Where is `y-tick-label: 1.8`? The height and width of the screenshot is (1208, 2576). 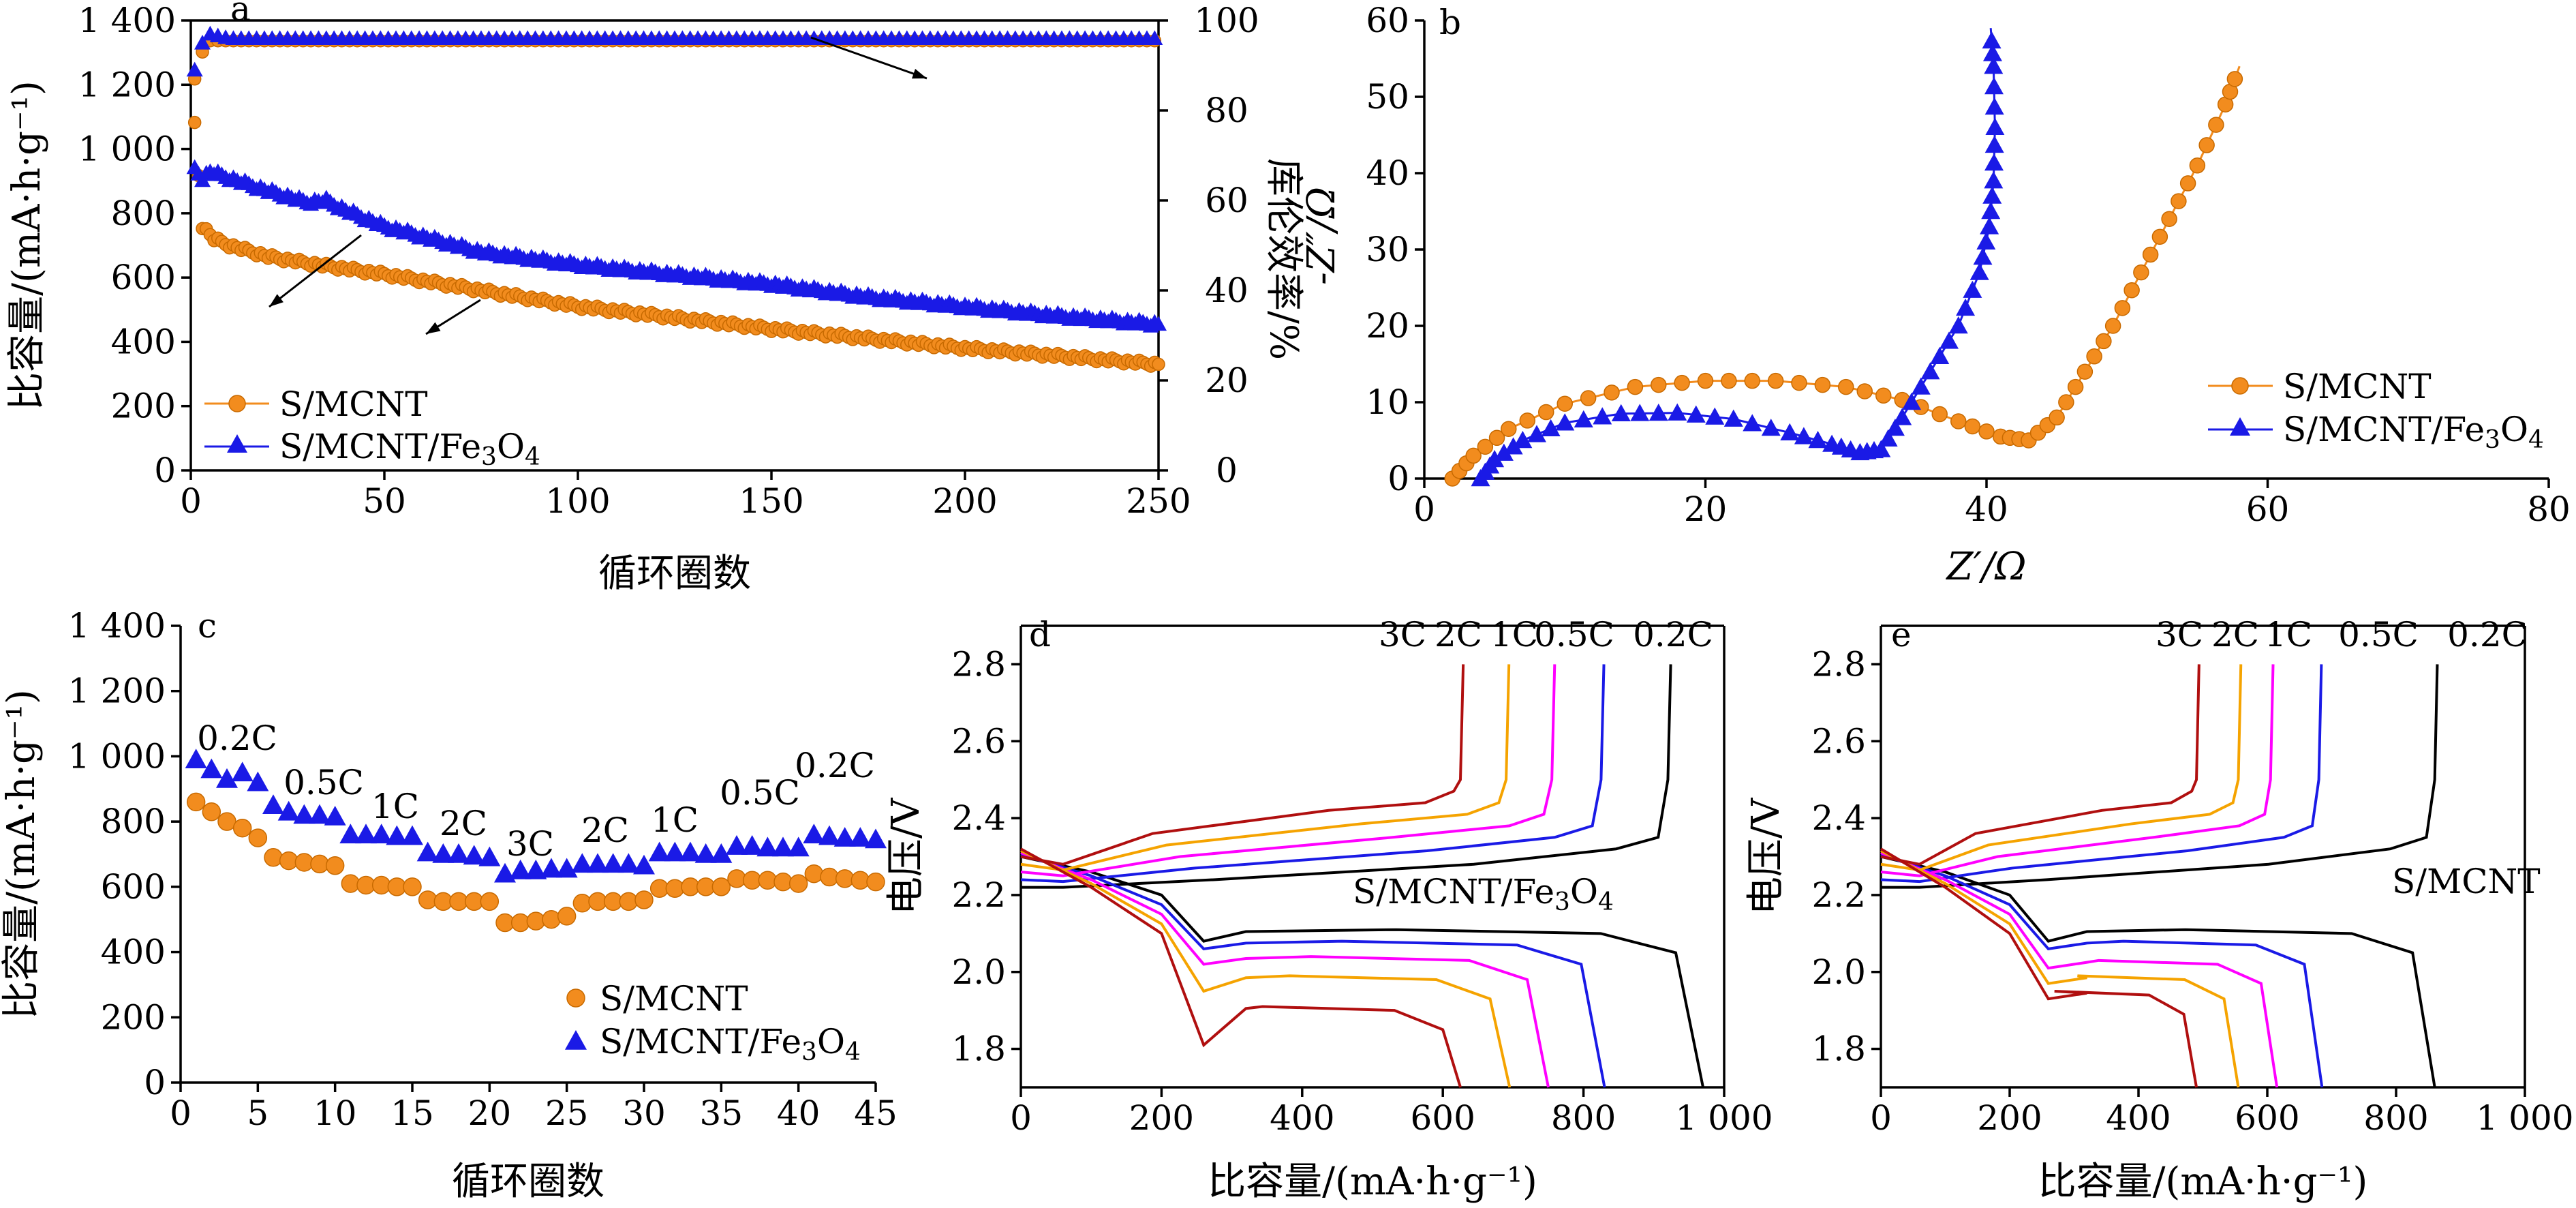
y-tick-label: 1.8 is located at coordinates (1838, 1049).